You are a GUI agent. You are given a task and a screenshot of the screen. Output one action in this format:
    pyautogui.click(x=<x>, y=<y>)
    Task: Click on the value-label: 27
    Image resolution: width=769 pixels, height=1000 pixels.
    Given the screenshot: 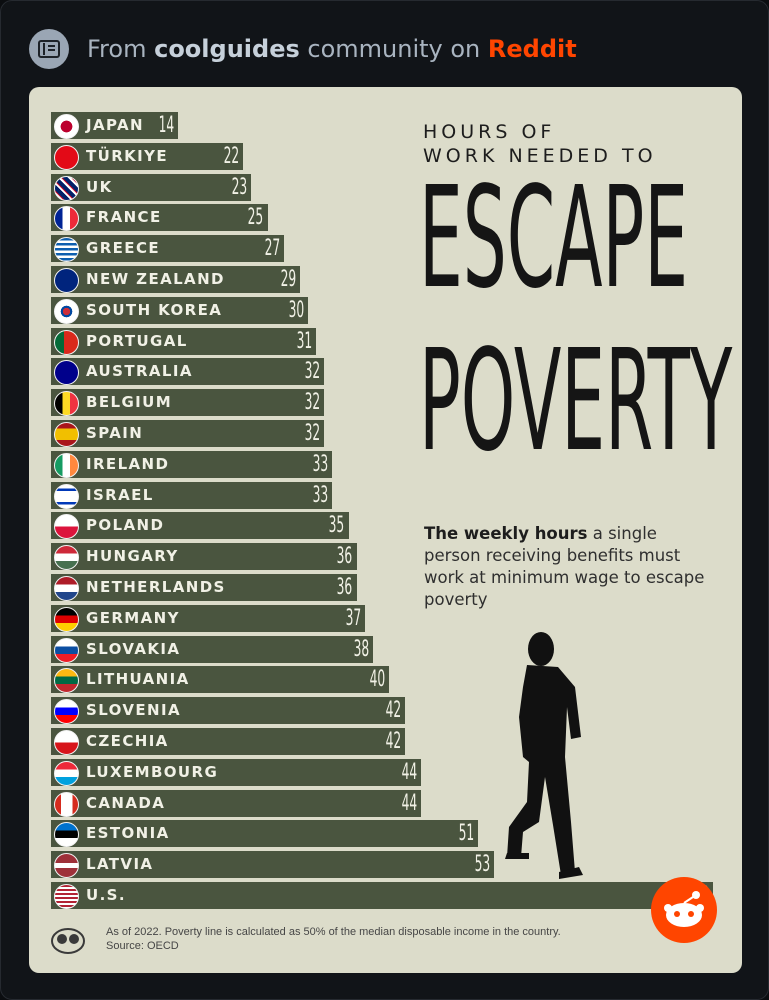 What is the action you would take?
    pyautogui.click(x=272, y=249)
    